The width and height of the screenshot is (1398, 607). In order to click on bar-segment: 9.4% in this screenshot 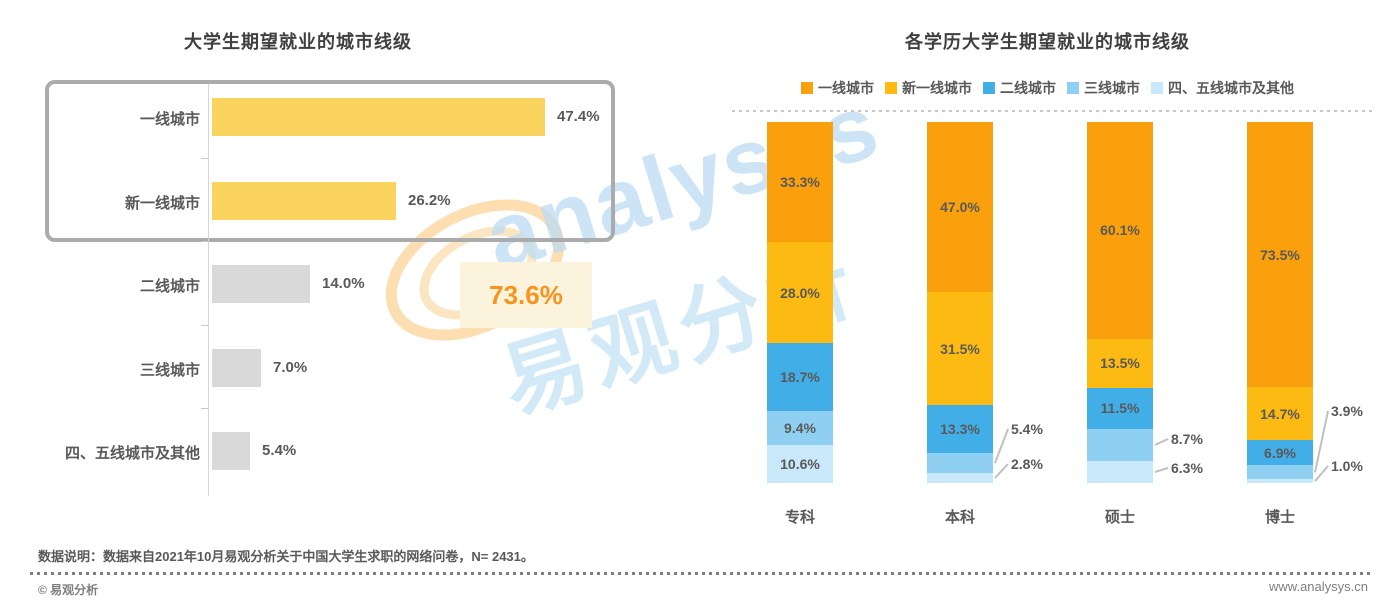, I will do `click(800, 427)`.